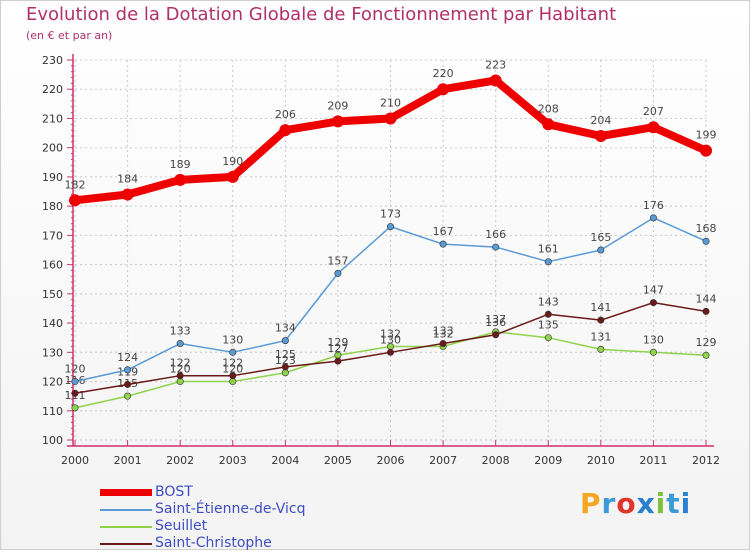  I want to click on x-tick-label: 2004, so click(285, 460).